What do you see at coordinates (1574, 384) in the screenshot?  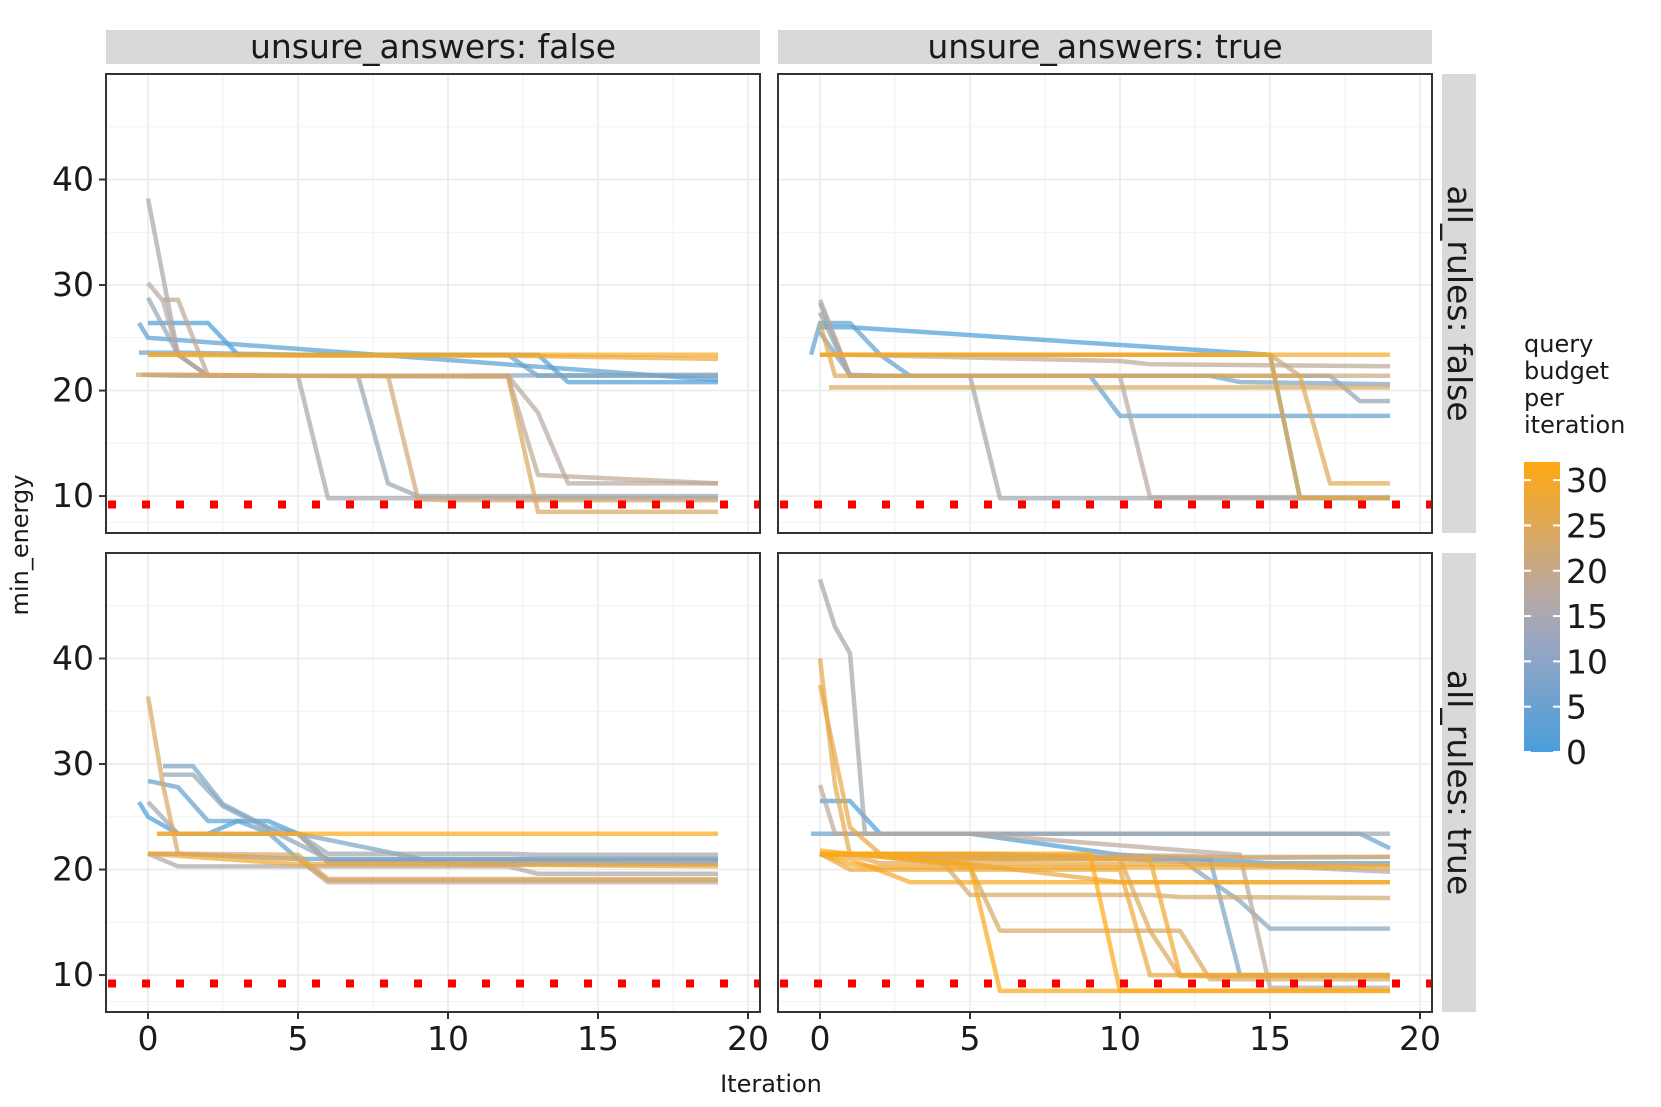 I see `legend-title: query budget per iteration` at bounding box center [1574, 384].